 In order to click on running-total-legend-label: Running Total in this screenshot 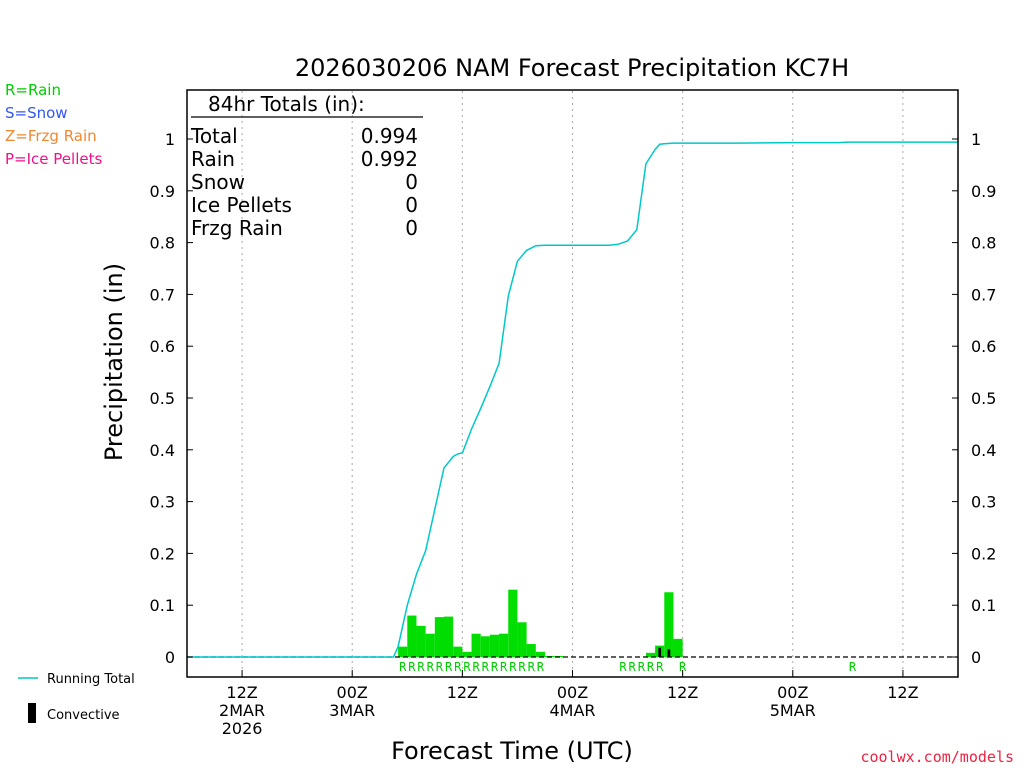, I will do `click(91, 679)`.